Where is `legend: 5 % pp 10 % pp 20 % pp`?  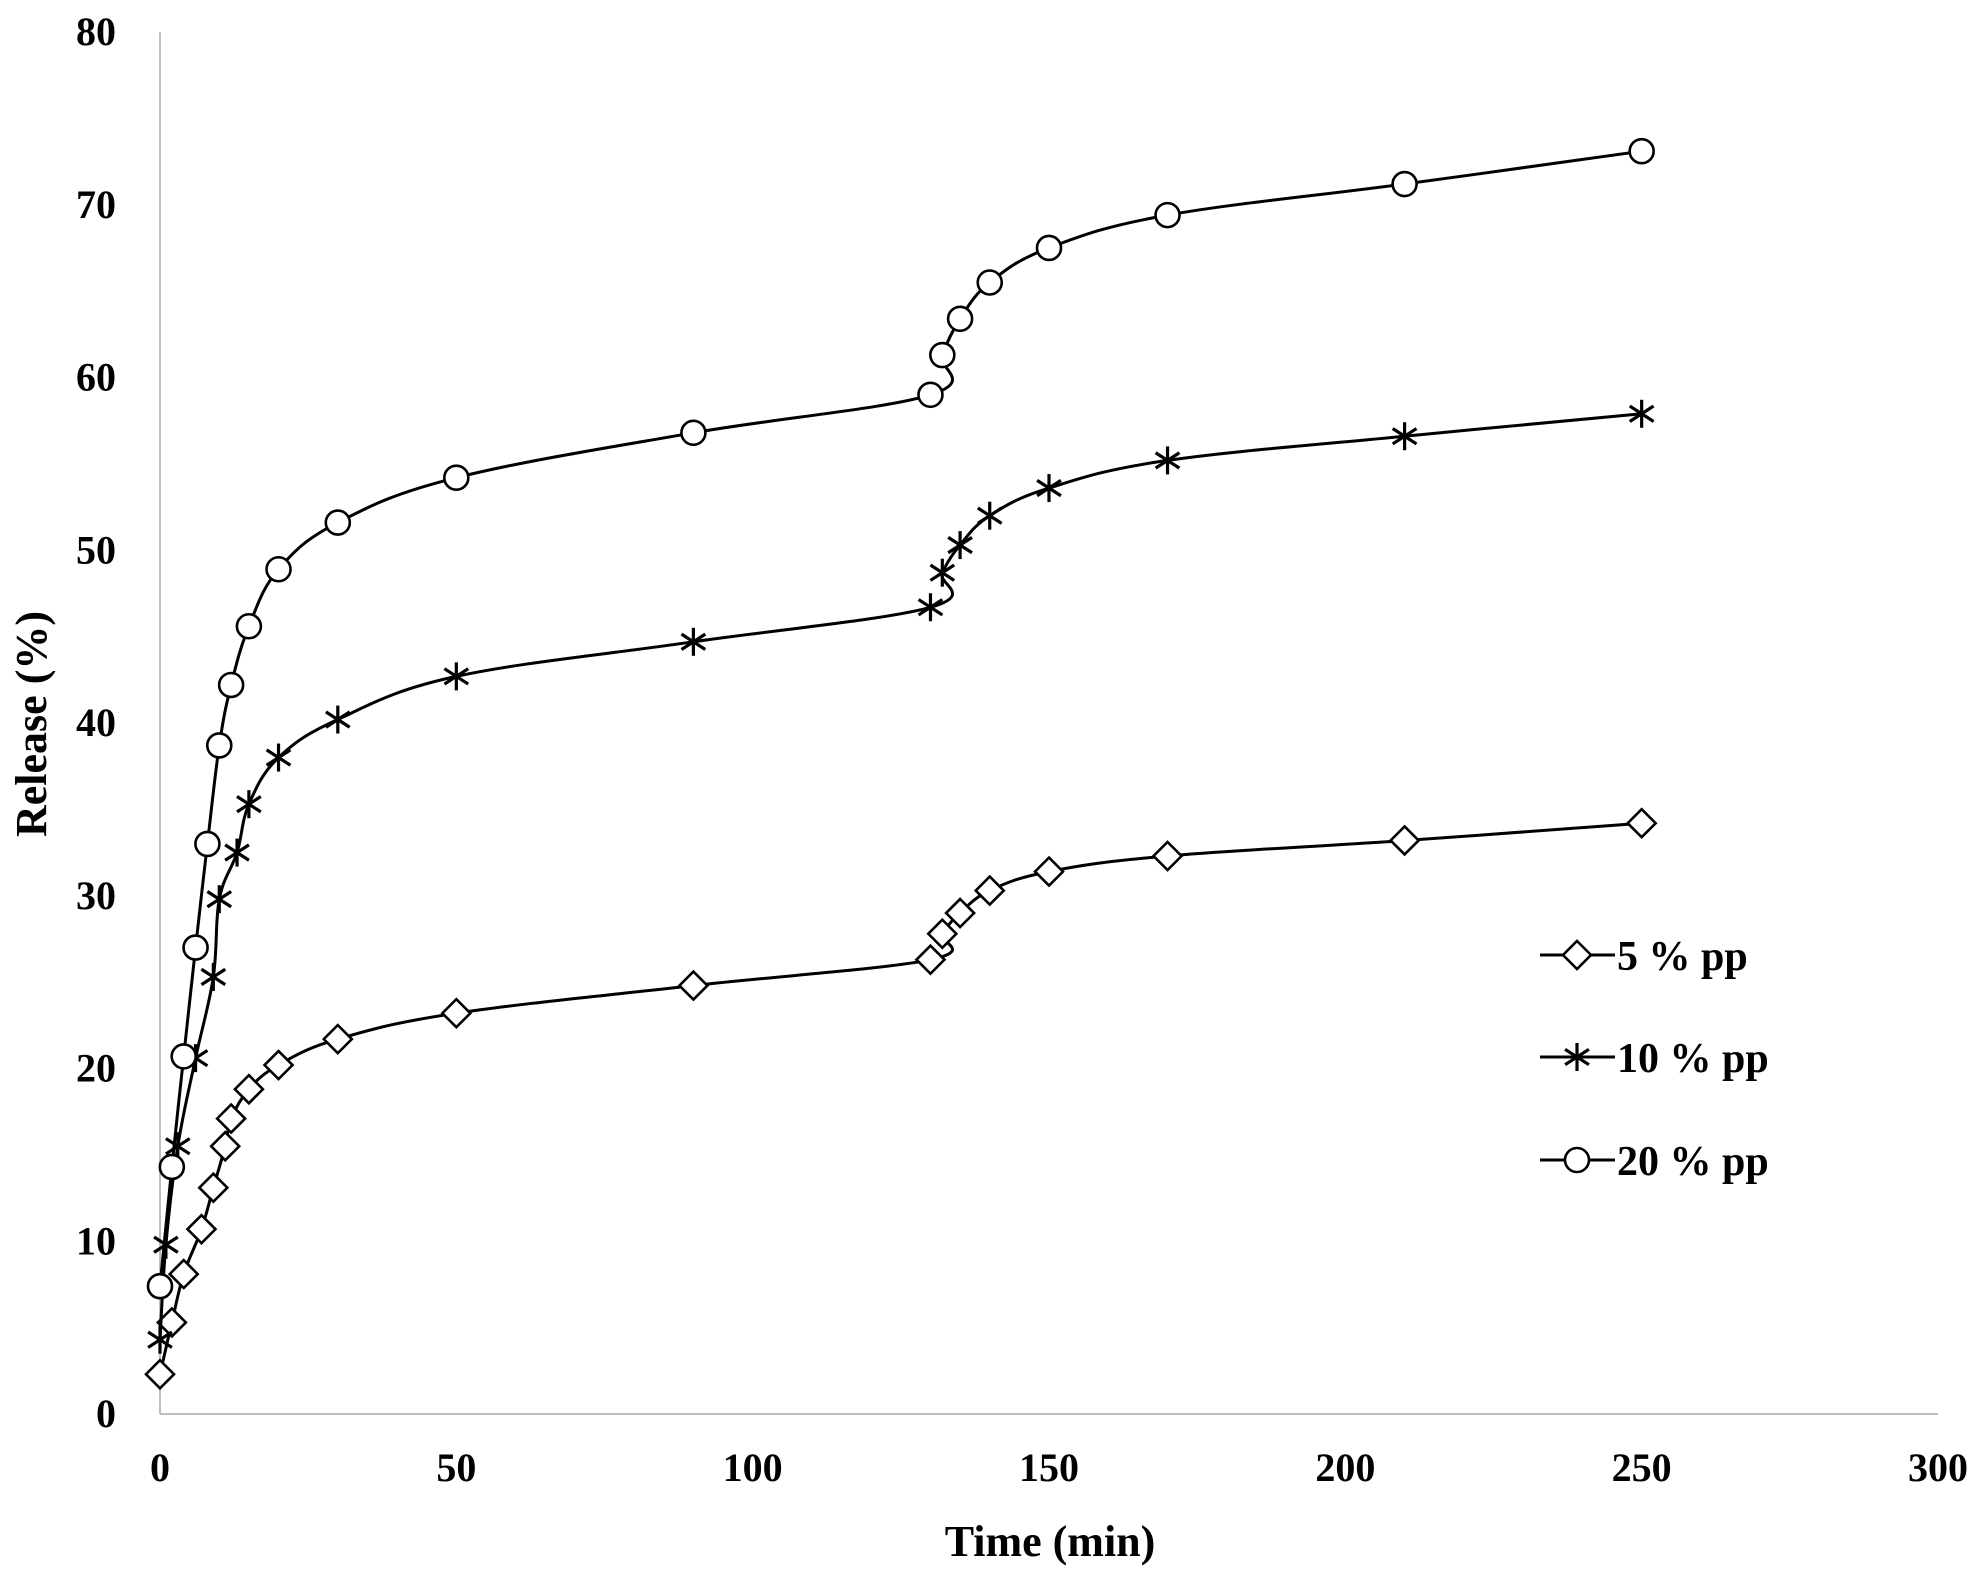
legend: 5 % pp 10 % pp 20 % pp is located at coordinates (1654, 1059).